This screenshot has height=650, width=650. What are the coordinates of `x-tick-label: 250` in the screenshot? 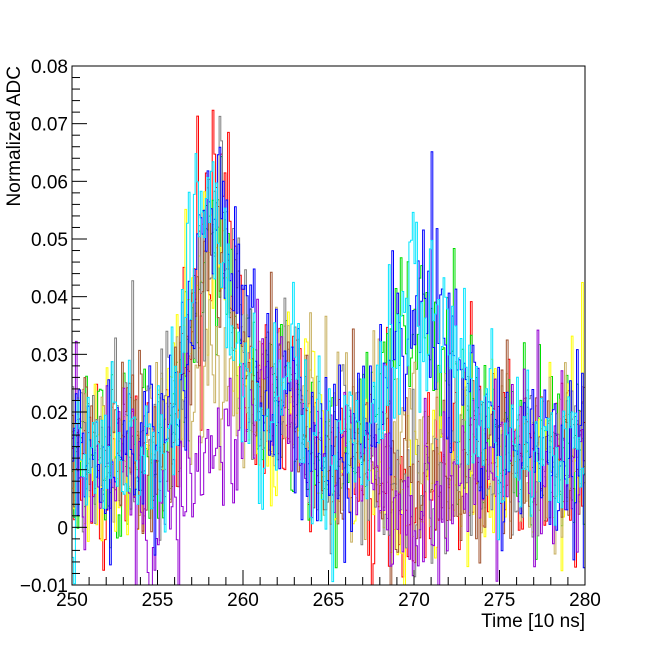 It's located at (72, 600).